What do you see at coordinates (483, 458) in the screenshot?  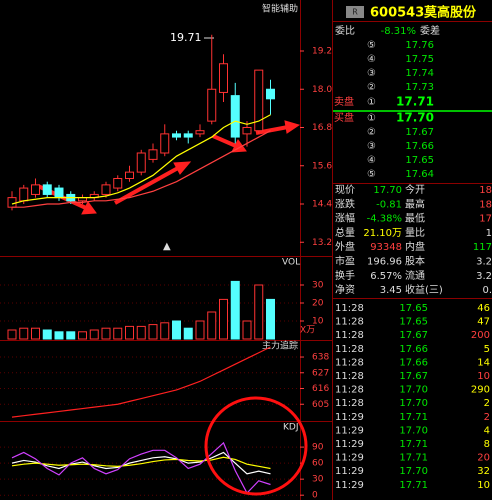 I see `trade-volume: 20` at bounding box center [483, 458].